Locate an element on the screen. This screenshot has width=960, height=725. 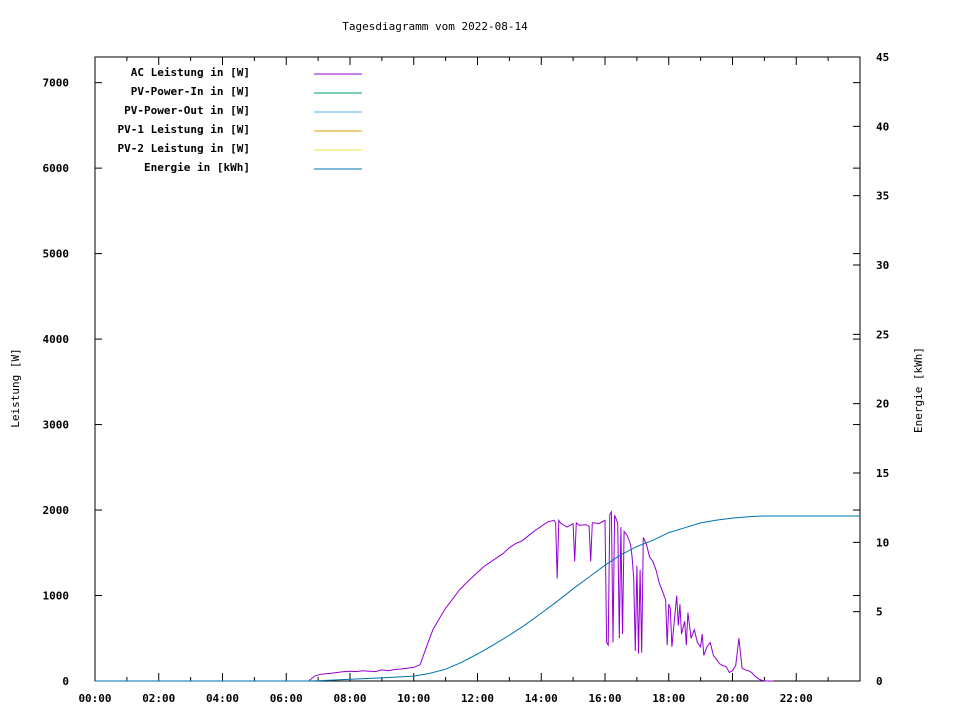
x-tick-label: 22:00 is located at coordinates (796, 698).